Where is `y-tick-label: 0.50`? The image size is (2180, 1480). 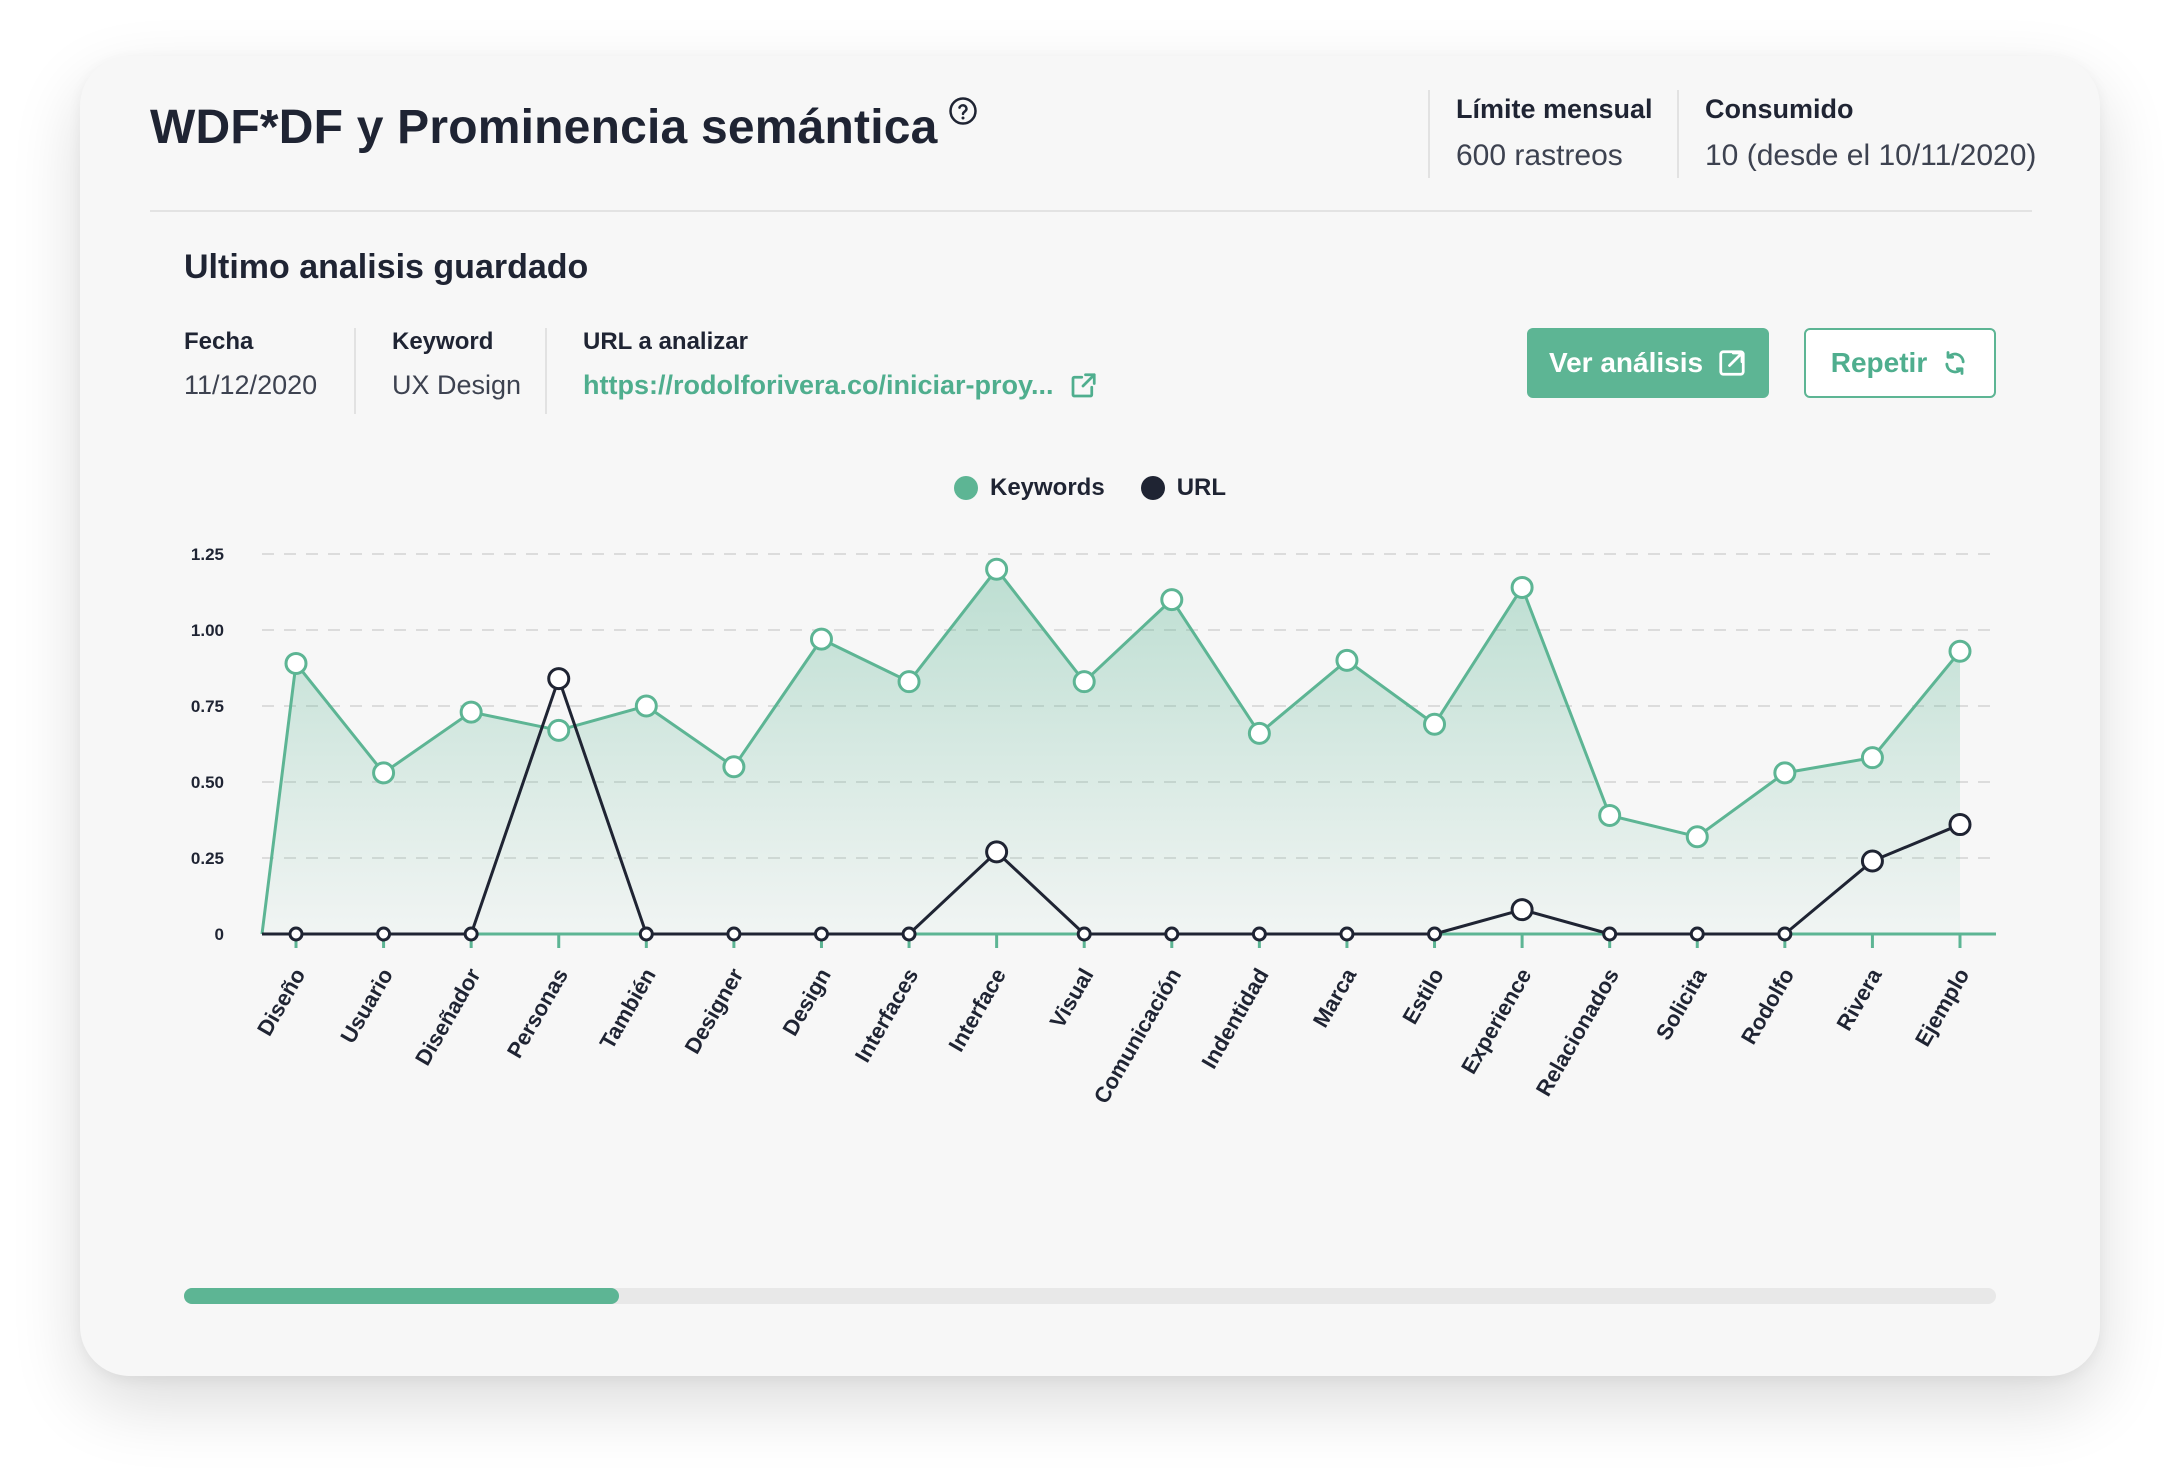 y-tick-label: 0.50 is located at coordinates (207, 782).